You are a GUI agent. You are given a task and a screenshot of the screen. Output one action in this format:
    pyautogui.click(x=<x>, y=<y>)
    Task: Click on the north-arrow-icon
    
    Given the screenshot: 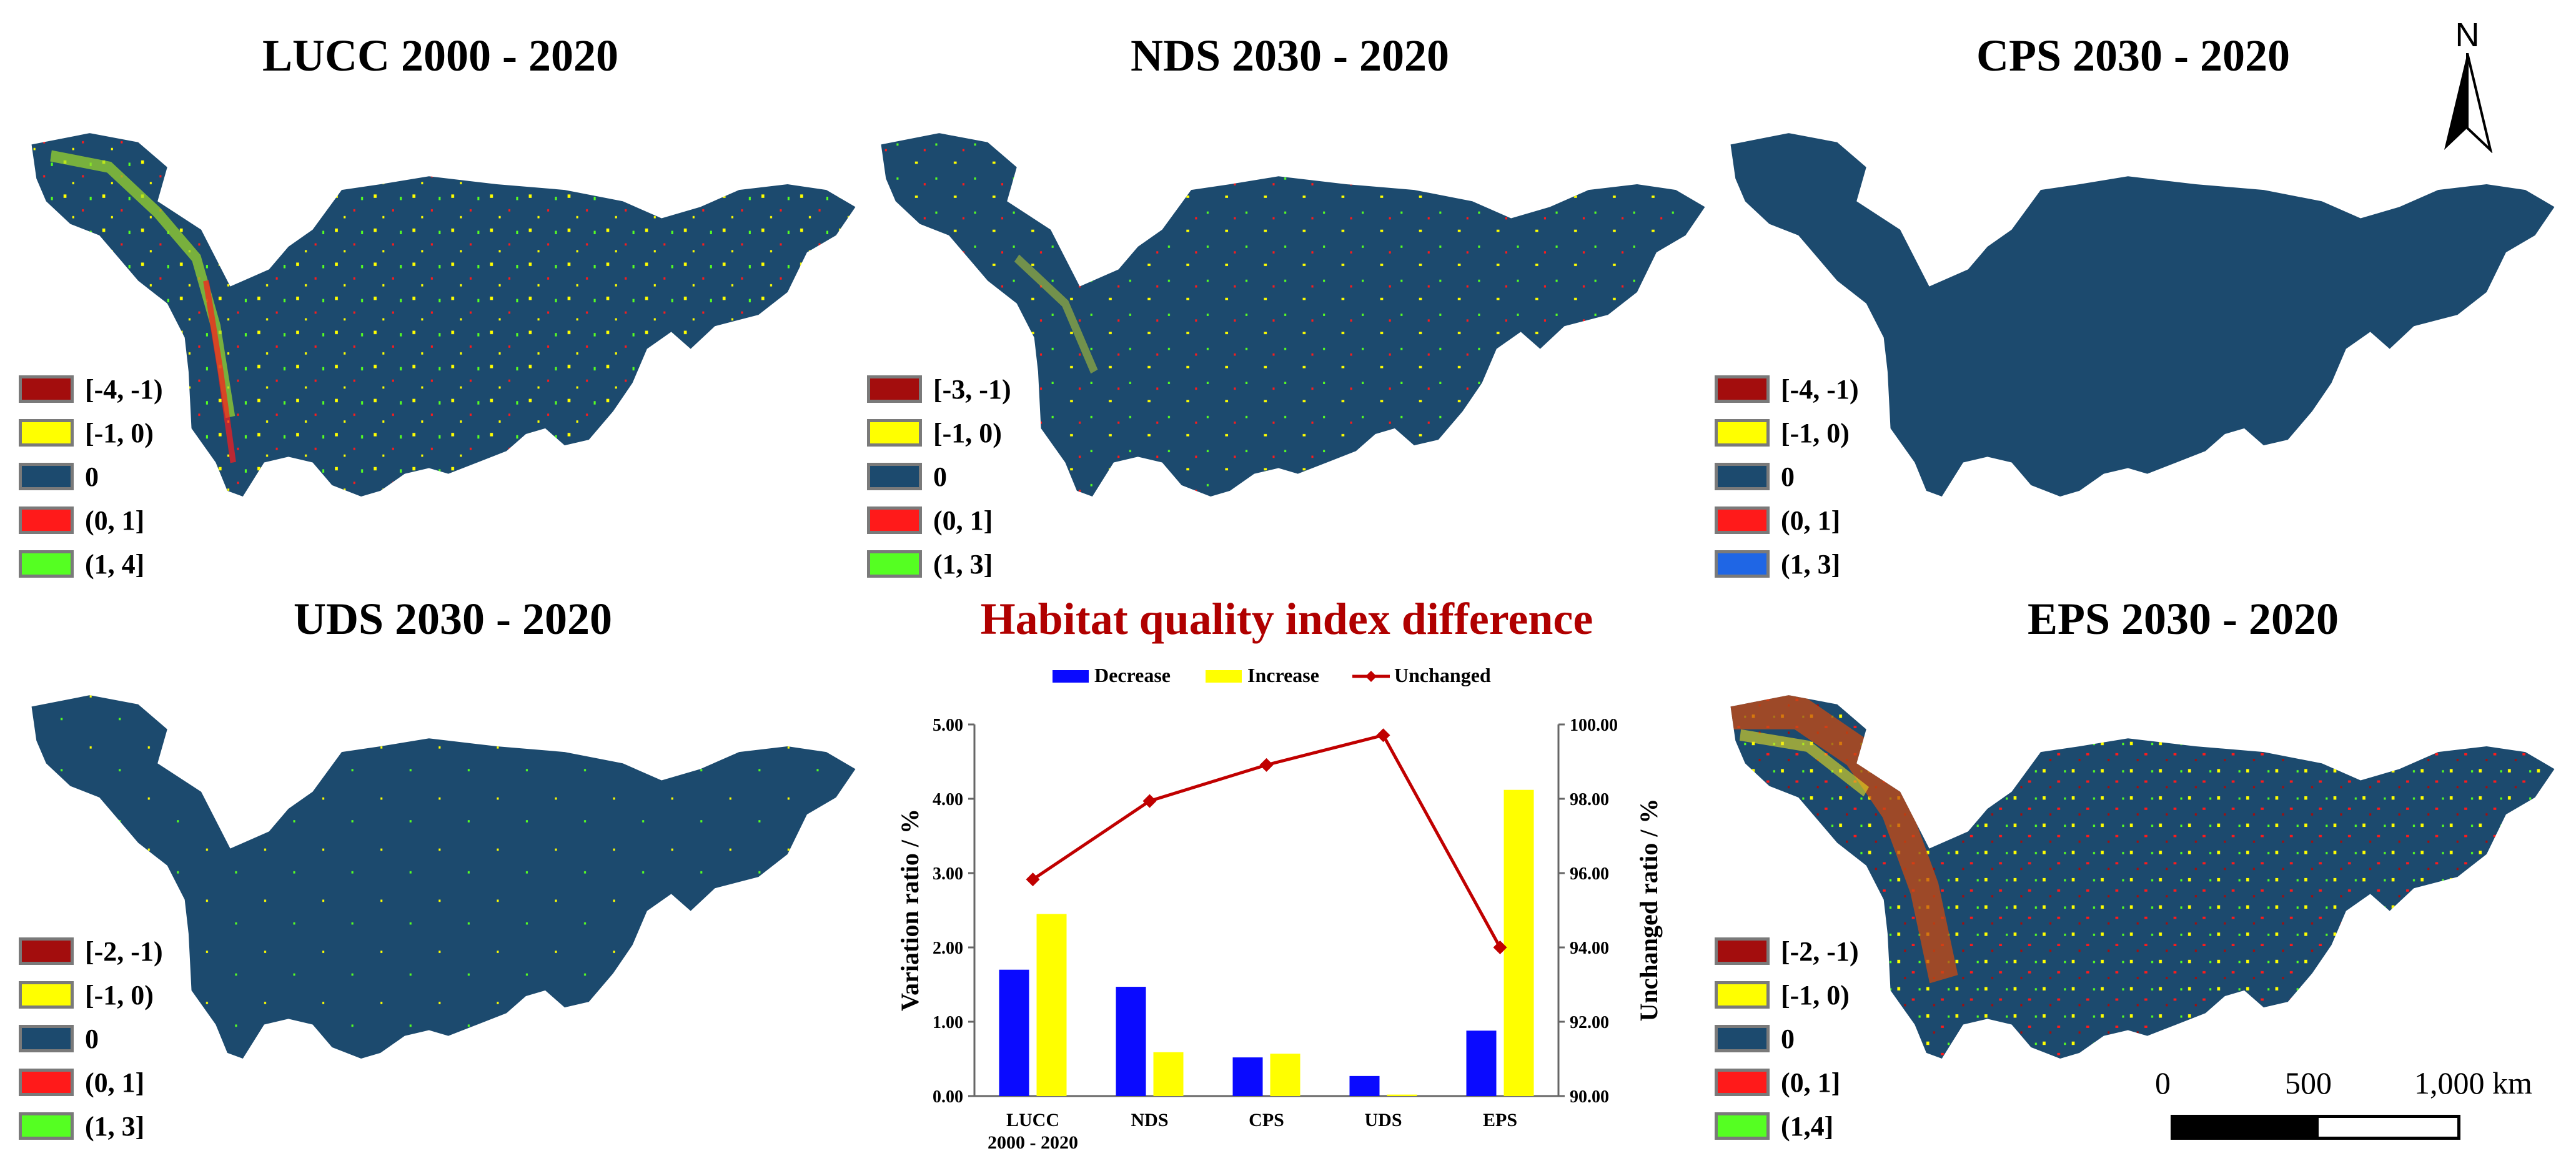 What is the action you would take?
    pyautogui.click(x=2468, y=103)
    